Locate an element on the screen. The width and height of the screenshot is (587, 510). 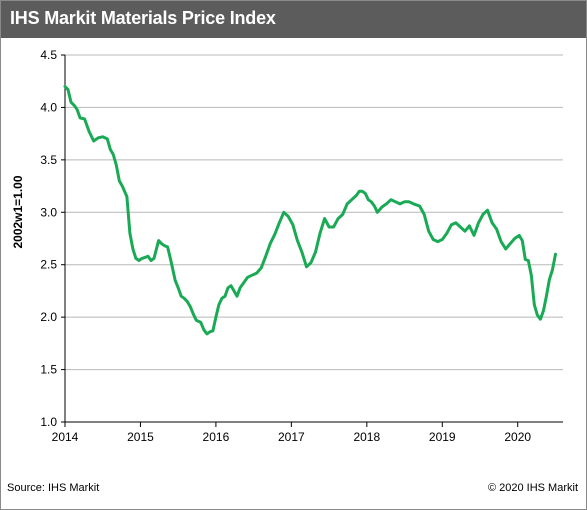
x-tick-label: 2014 is located at coordinates (65, 437).